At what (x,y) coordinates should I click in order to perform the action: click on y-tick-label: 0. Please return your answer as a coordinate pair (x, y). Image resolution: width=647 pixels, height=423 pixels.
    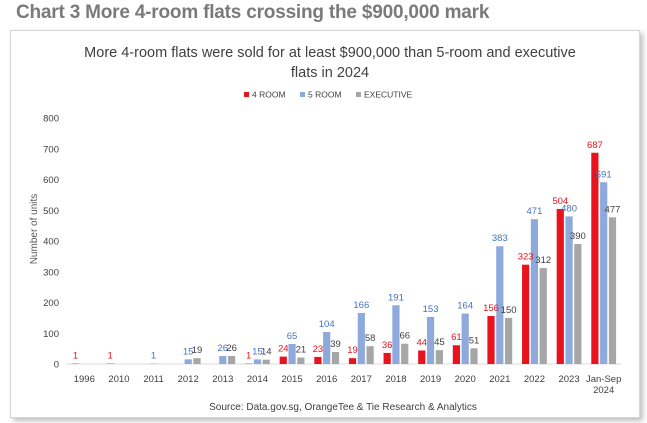
    Looking at the image, I should click on (56, 365).